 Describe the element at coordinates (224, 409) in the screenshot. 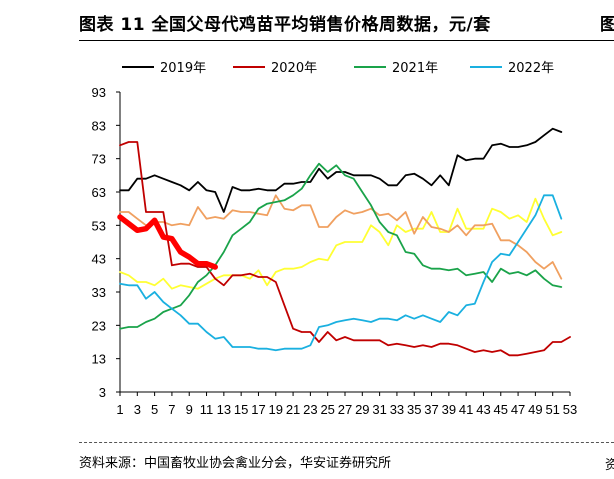

I see `x-tick-label: 13` at that location.